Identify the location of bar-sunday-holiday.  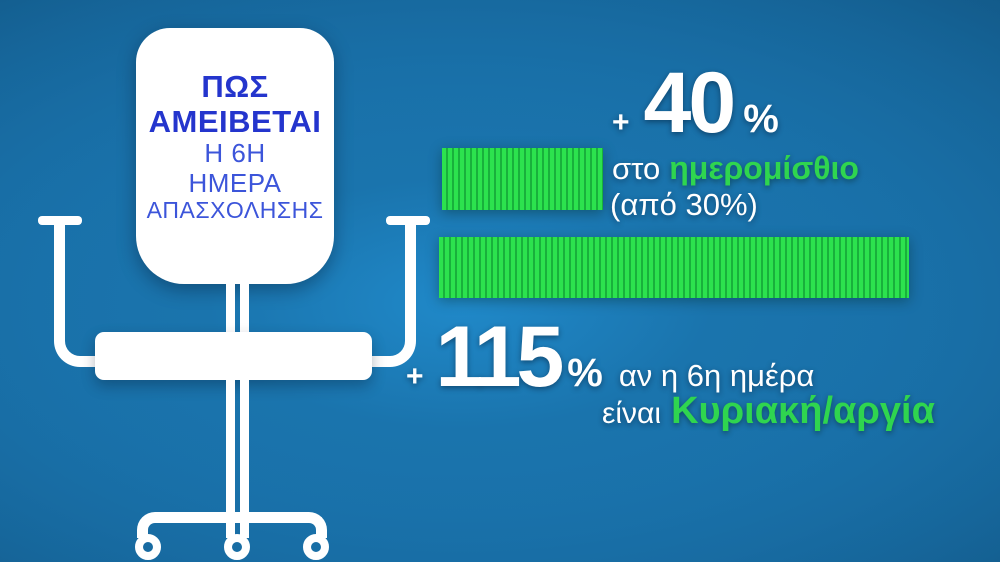
(674, 267).